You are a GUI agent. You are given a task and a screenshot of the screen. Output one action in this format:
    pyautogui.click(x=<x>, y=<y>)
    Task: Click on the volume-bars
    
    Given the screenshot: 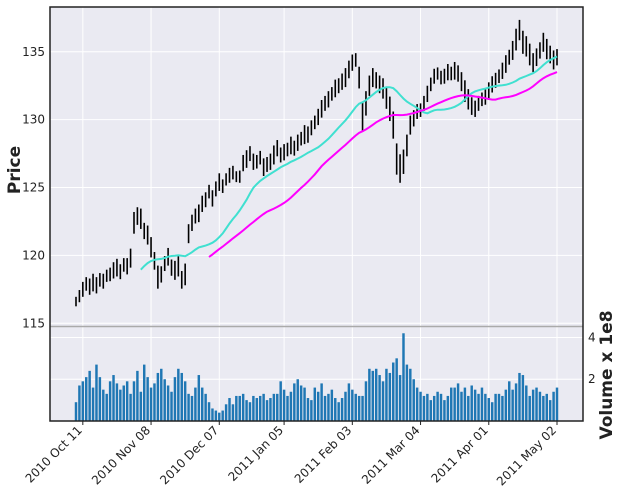 What is the action you would take?
    pyautogui.click(x=316, y=377)
    